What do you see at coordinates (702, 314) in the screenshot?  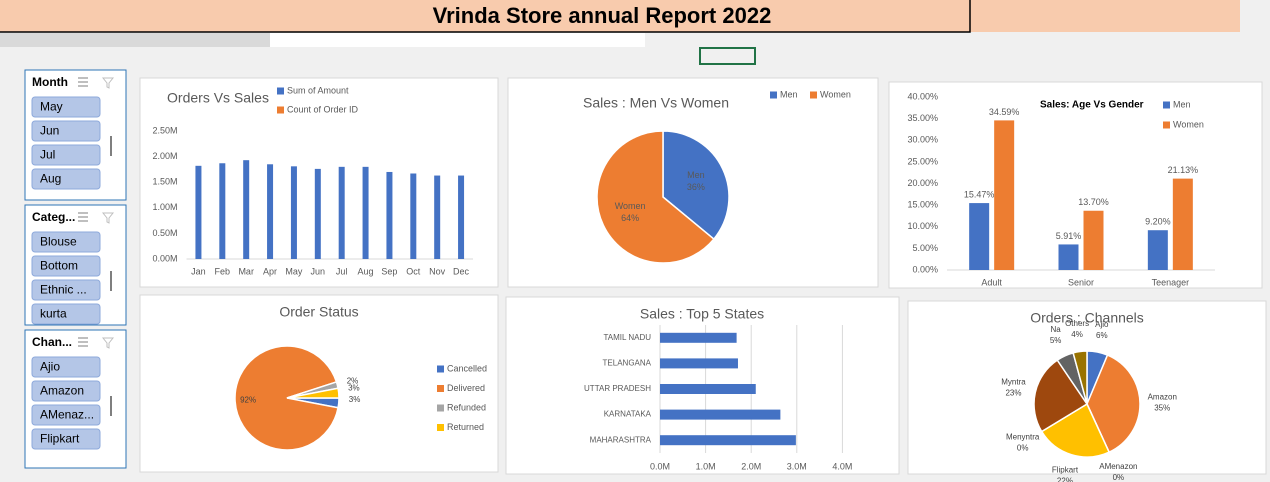 I see `chart-title: Sales : Top 5 States` at bounding box center [702, 314].